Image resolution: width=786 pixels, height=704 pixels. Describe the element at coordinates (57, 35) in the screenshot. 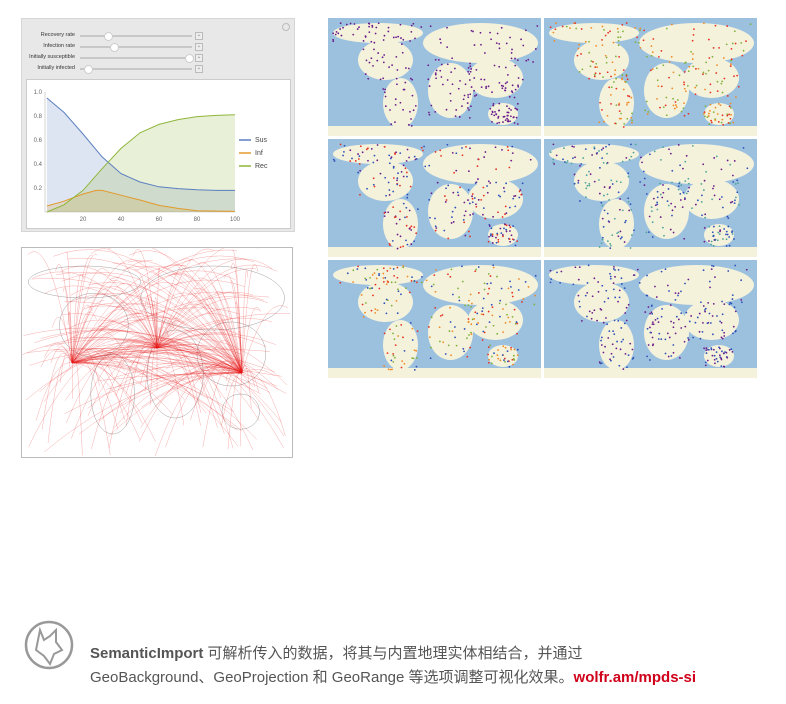

I see `slider-label: Recovery rate` at that location.